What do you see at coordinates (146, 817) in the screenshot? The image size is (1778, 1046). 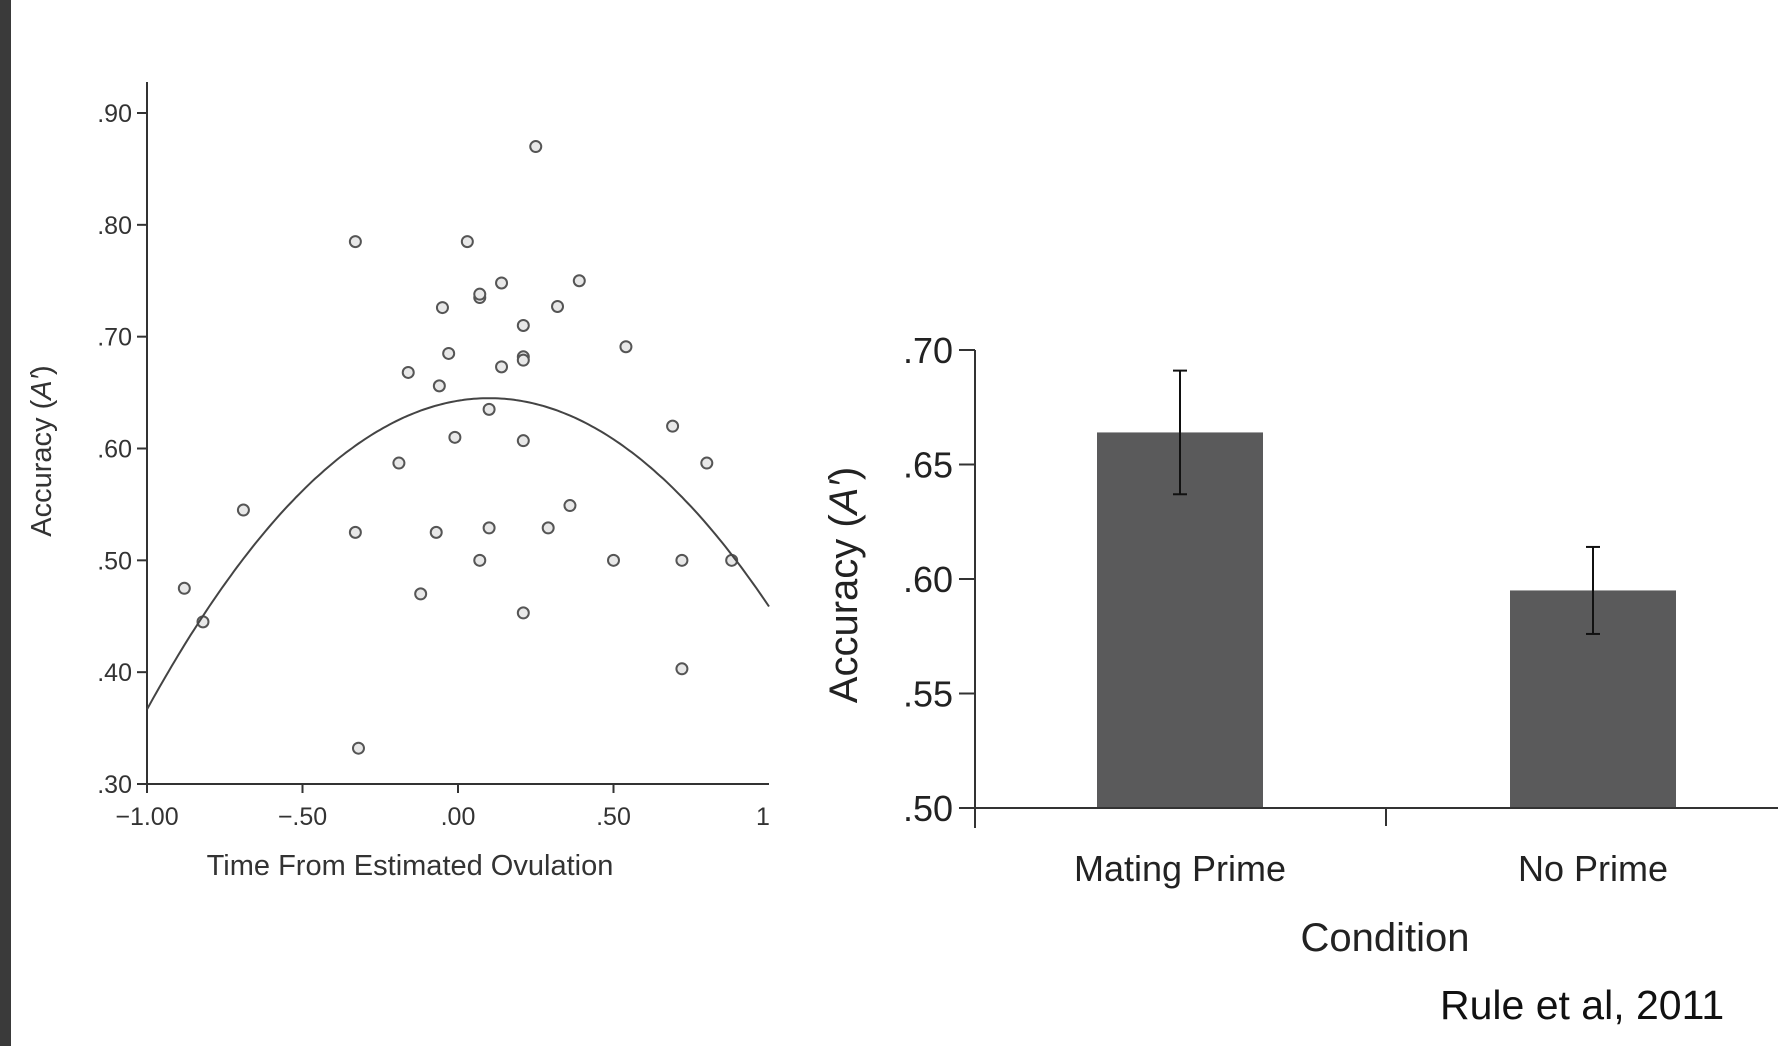 I see `scatter-x-tick-label: −1.00` at bounding box center [146, 817].